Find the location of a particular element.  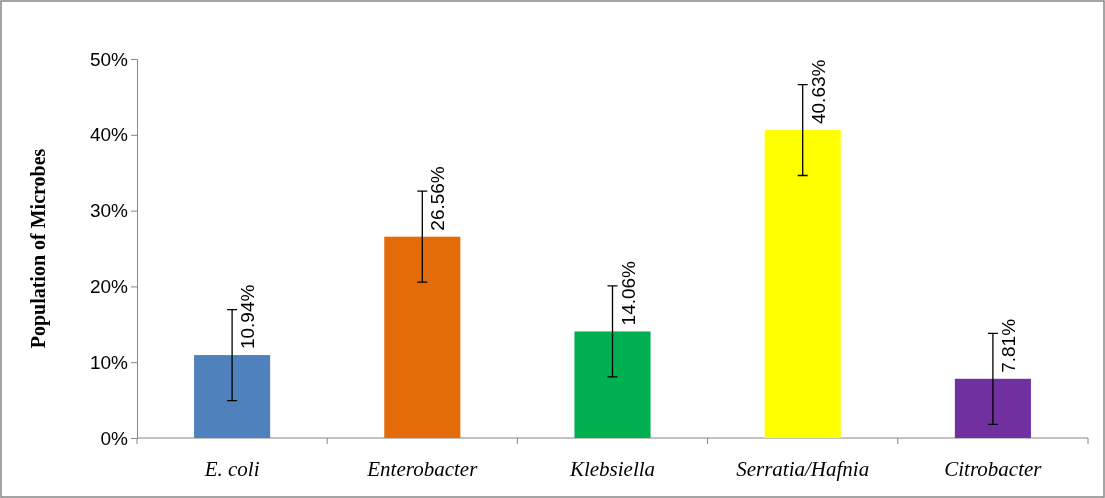

x-tick-label: E. coli is located at coordinates (231, 469).